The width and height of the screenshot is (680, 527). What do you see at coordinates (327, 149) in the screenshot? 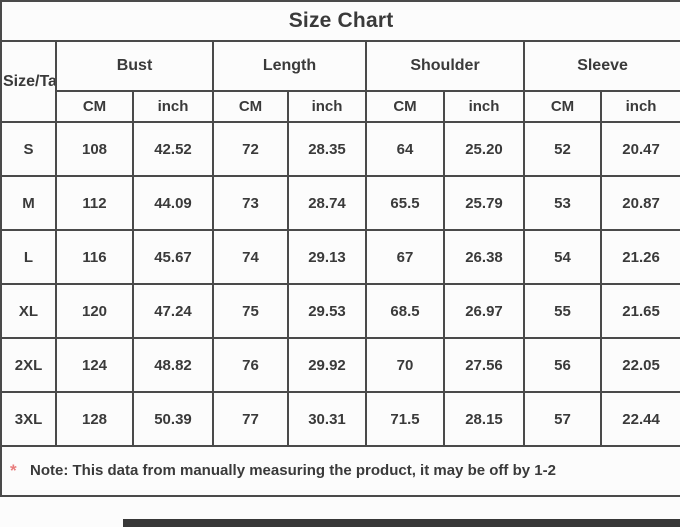
I see `cell-length-inch: 28.35` at bounding box center [327, 149].